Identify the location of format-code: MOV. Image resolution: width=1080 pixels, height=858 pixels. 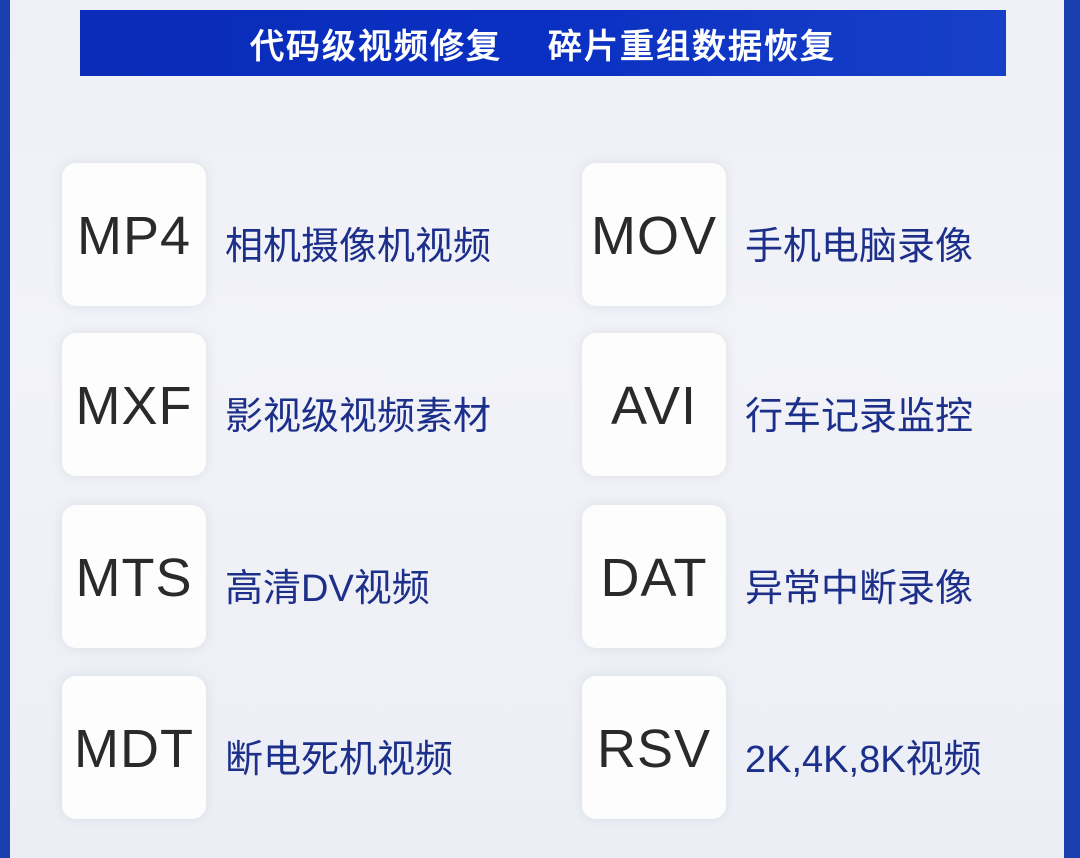
(653, 236).